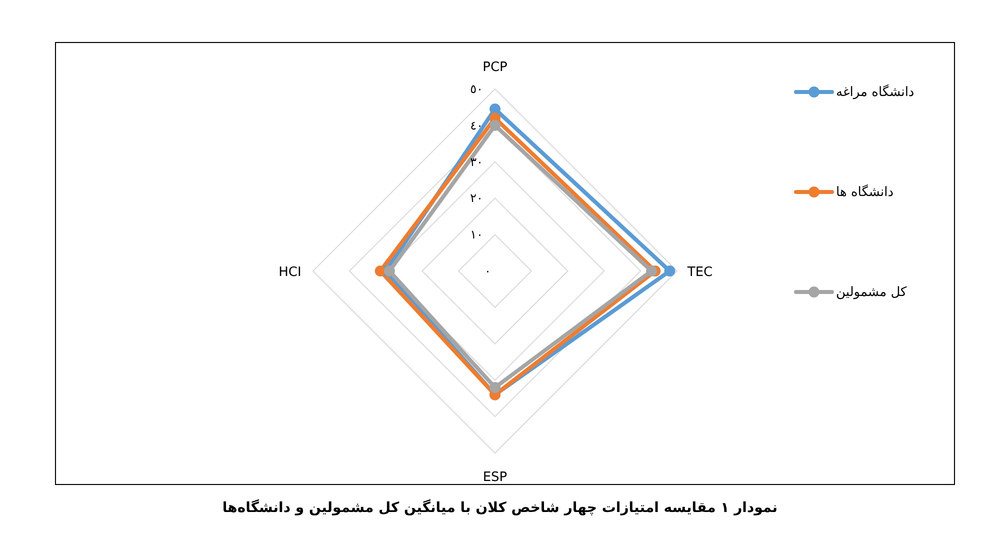  What do you see at coordinates (500, 508) in the screenshot?
I see `text: نمودار ۱ مقایسه امتیازات چهار شاخص کلان با میانگین کل مشمولین و دانشگاه‌ها` at bounding box center [500, 508].